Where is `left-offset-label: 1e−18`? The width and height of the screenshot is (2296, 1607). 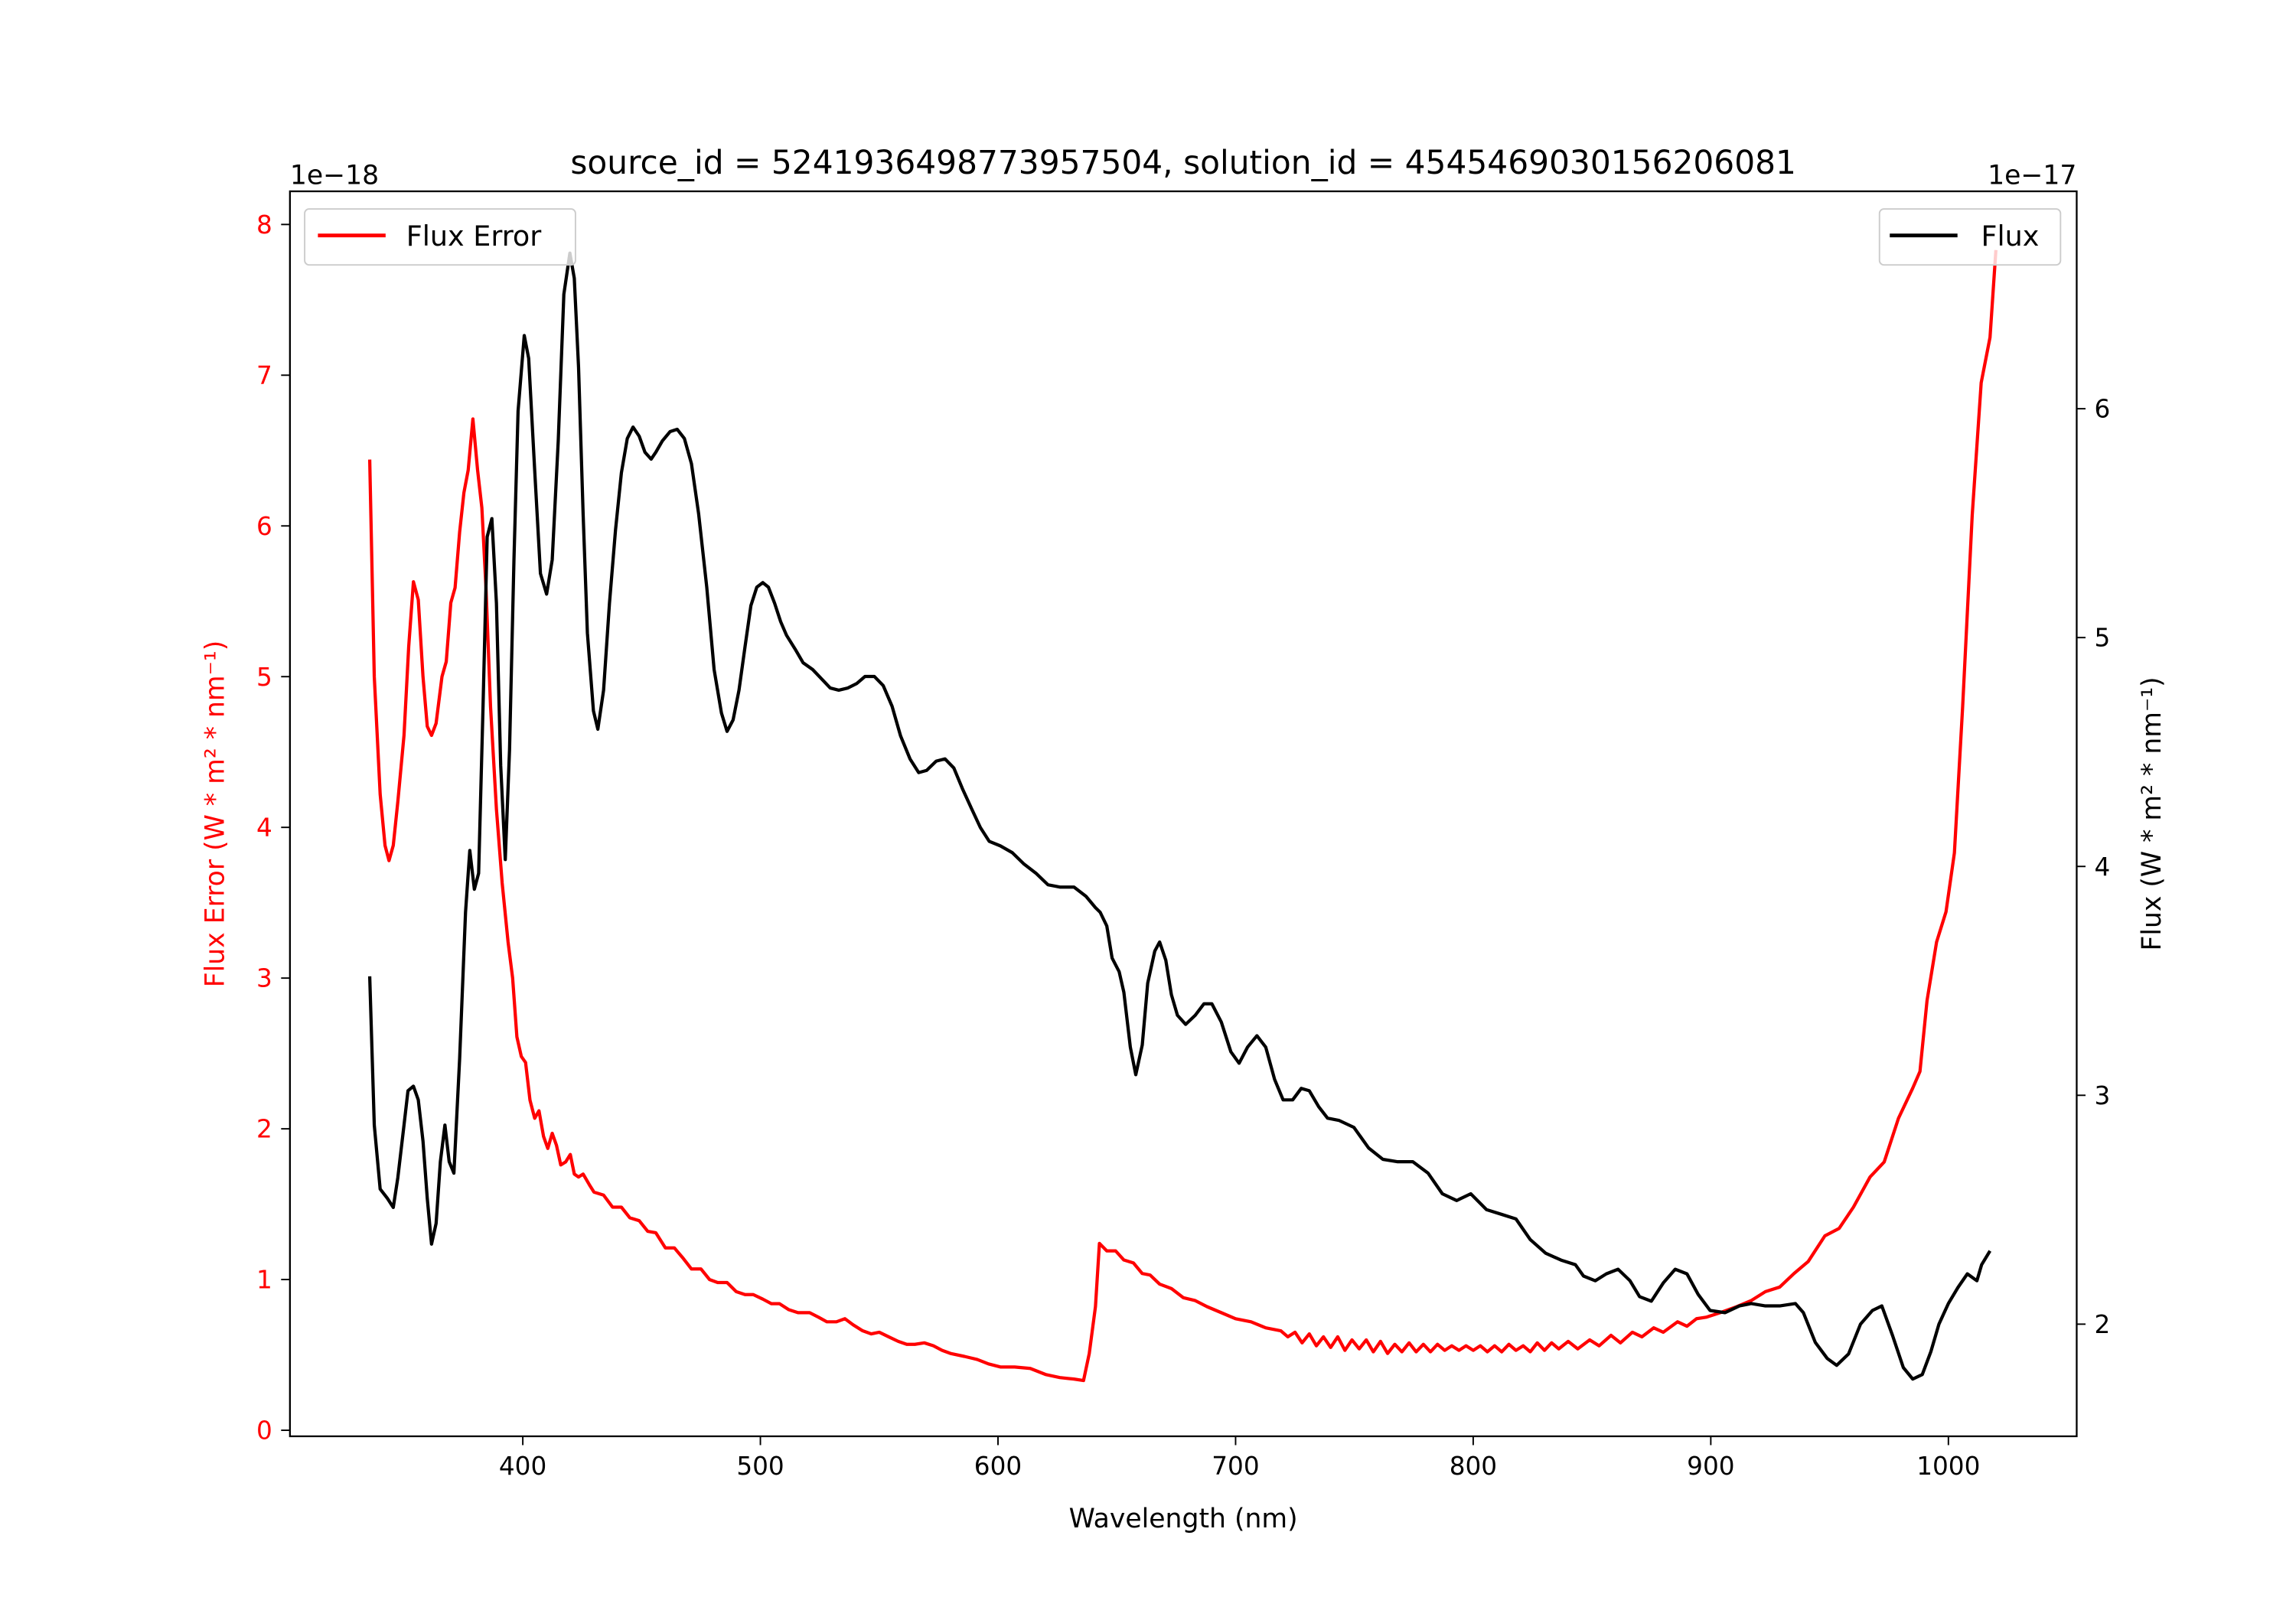 left-offset-label: 1e−18 is located at coordinates (334, 175).